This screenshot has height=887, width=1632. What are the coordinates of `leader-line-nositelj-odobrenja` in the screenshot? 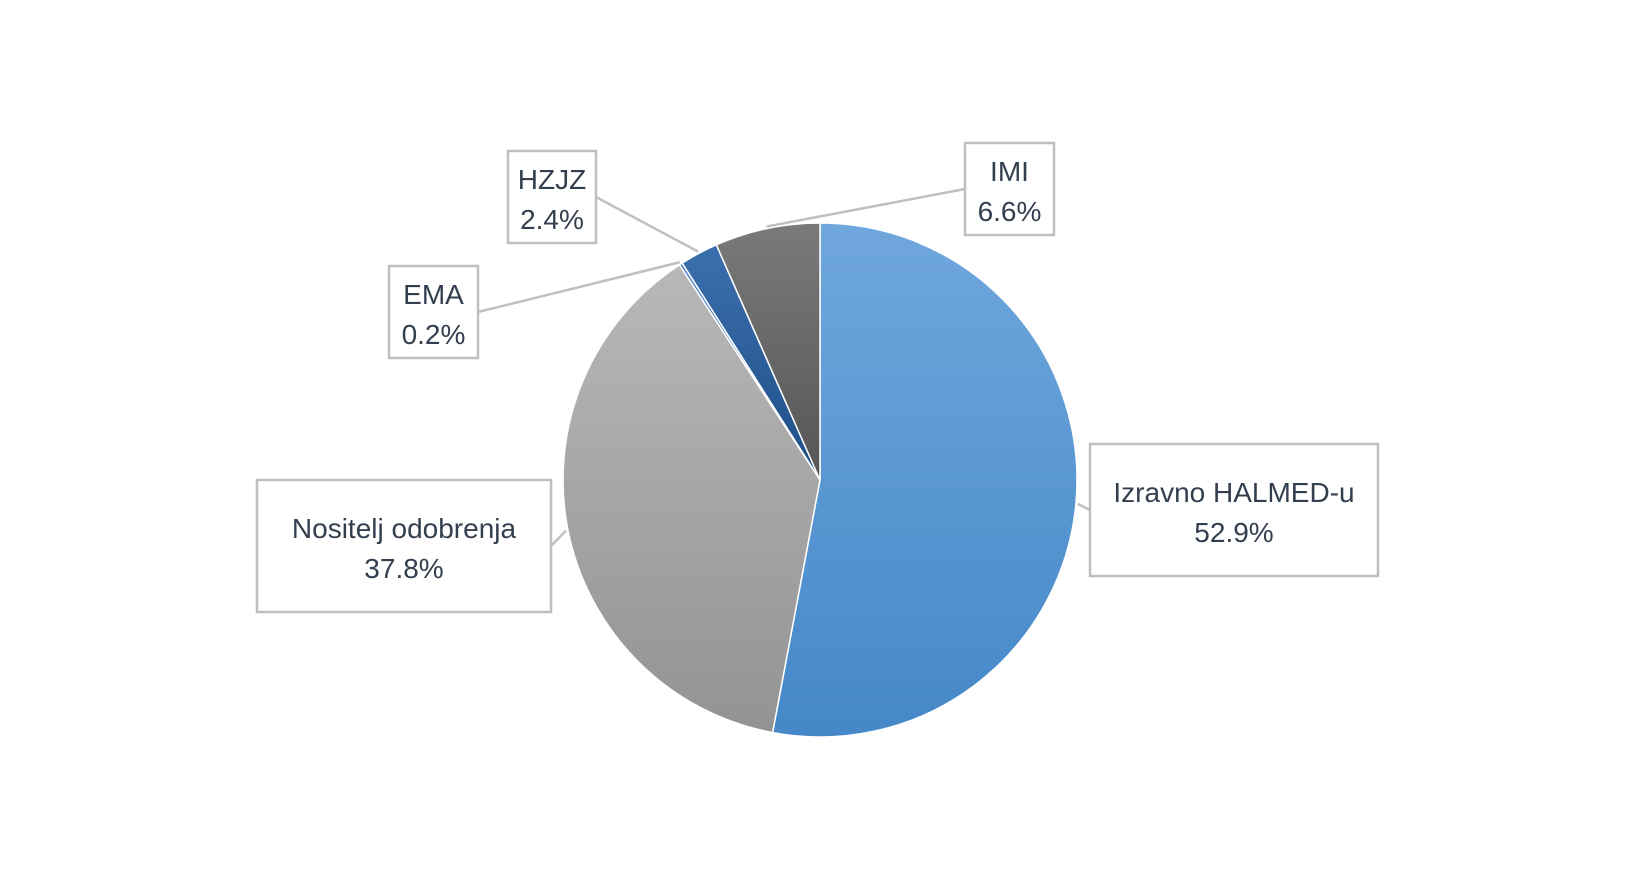 It's located at (558, 538).